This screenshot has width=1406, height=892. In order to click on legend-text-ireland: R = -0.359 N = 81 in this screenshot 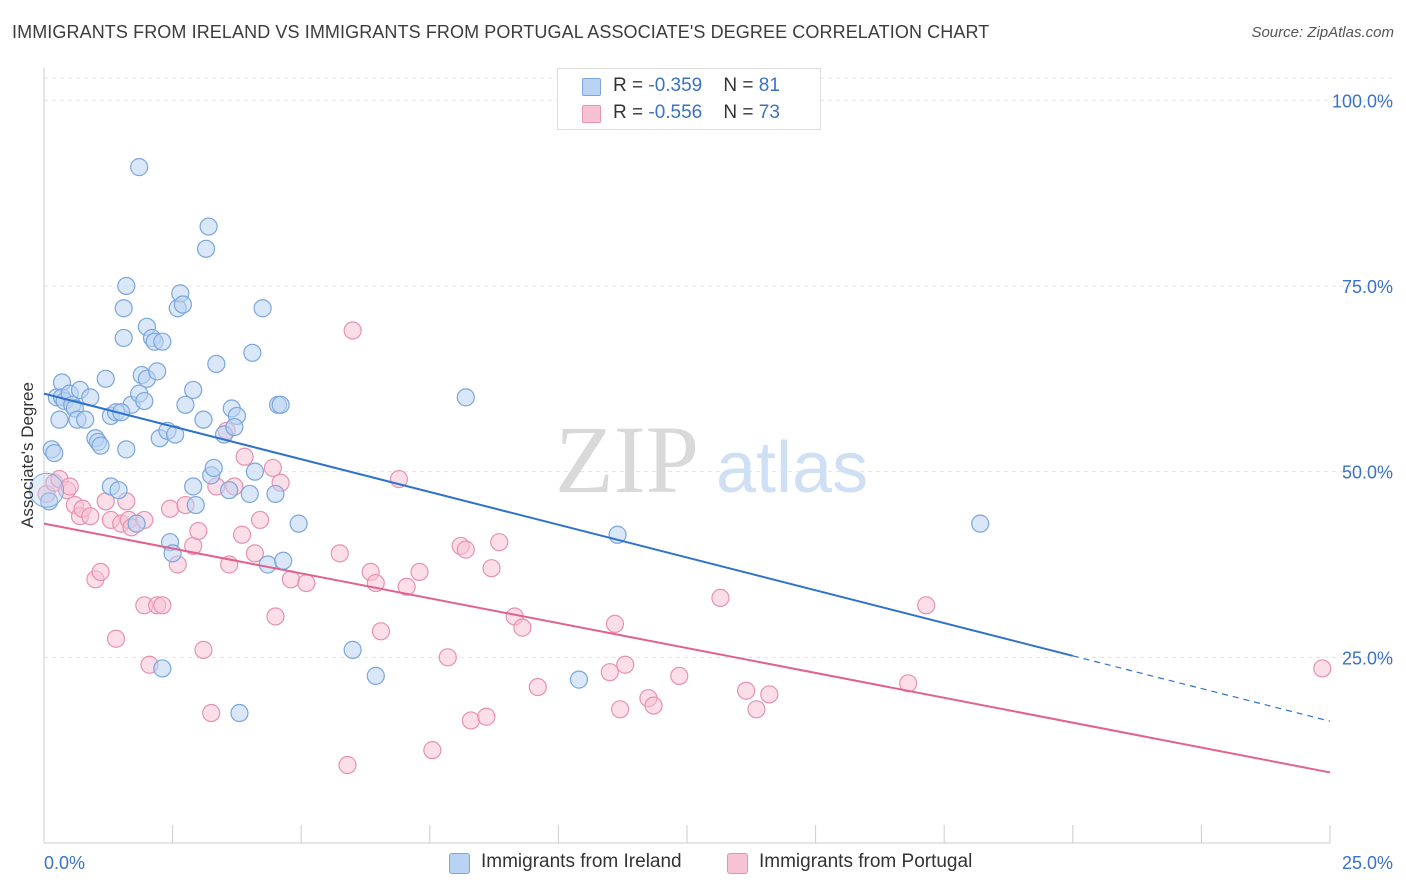, I will do `click(696, 86)`.